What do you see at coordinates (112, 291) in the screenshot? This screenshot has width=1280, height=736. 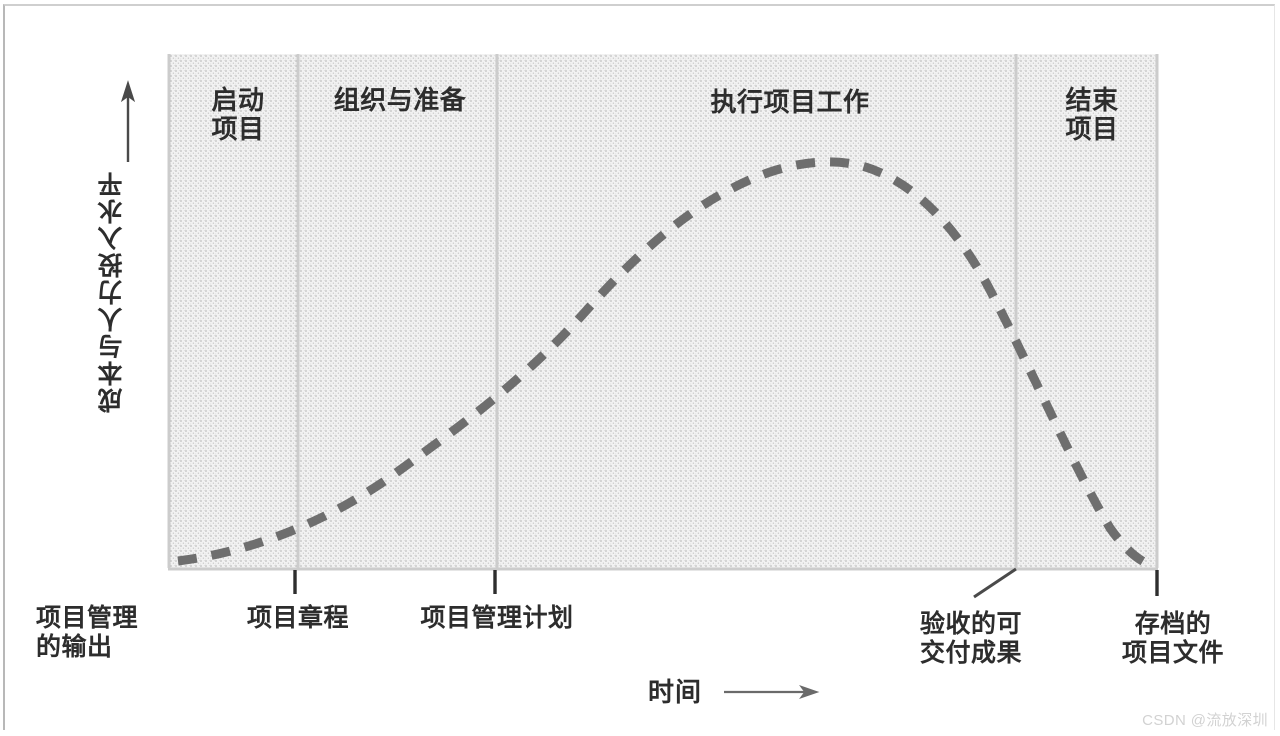 I see `y-axis-title: 成本与人力投入水平` at bounding box center [112, 291].